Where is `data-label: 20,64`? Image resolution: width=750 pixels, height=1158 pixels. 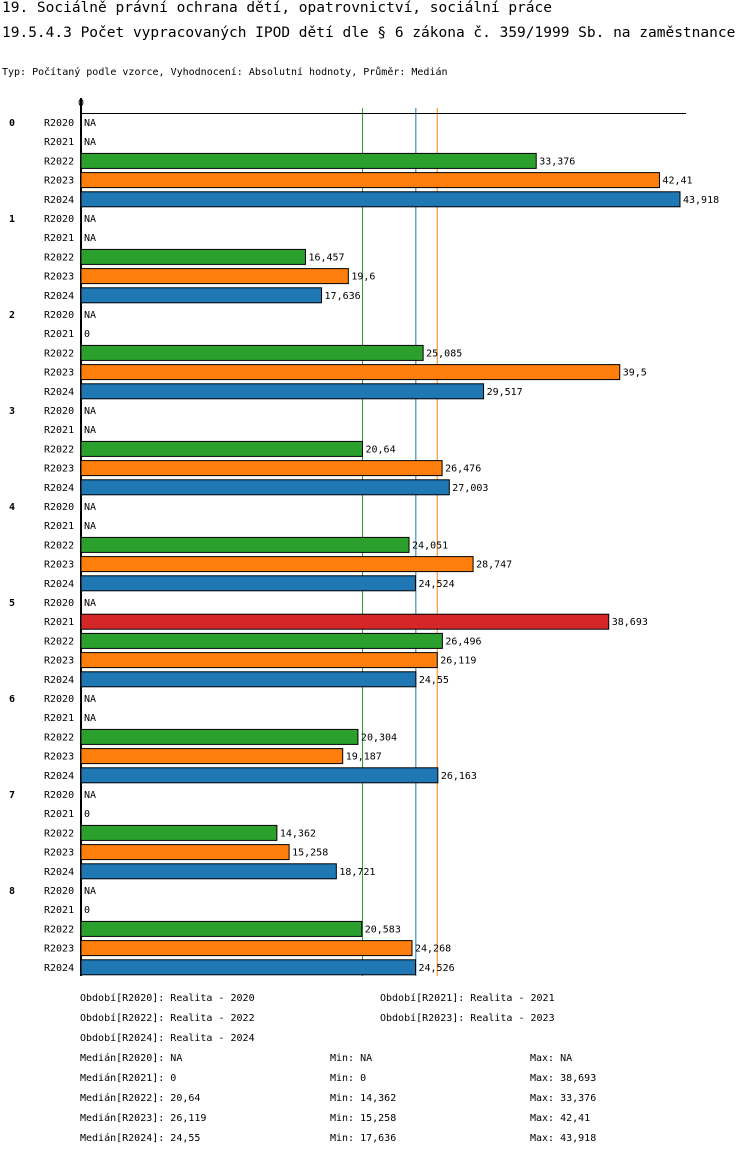 data-label: 20,64 is located at coordinates (381, 449).